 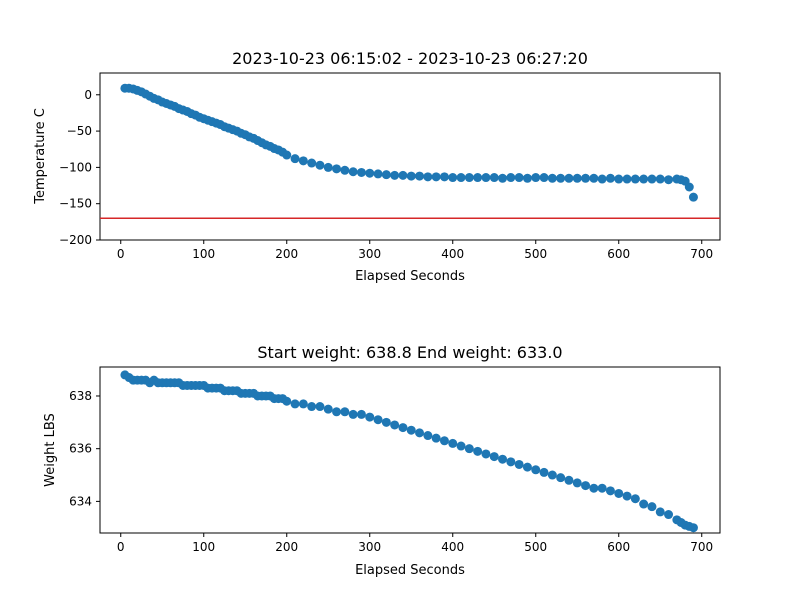 What do you see at coordinates (286, 547) in the screenshot?
I see `weight-x-tick-label: 200` at bounding box center [286, 547].